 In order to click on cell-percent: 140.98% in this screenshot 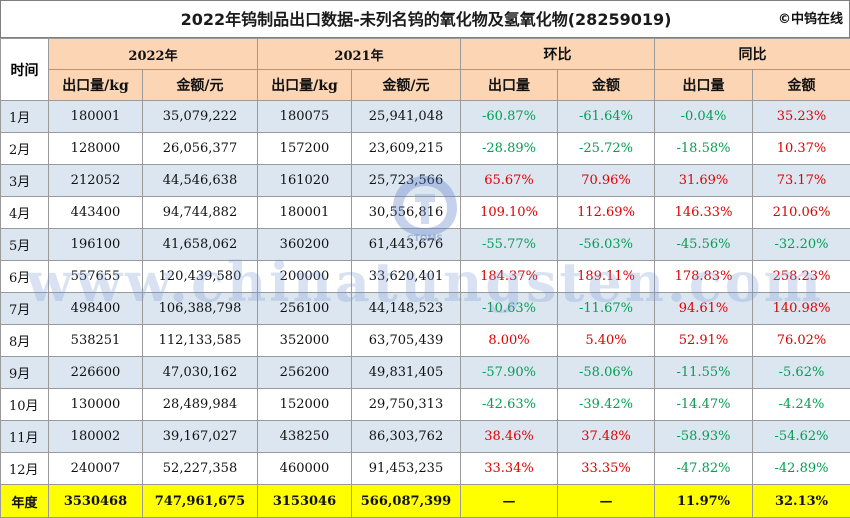, I will do `click(801, 309)`.